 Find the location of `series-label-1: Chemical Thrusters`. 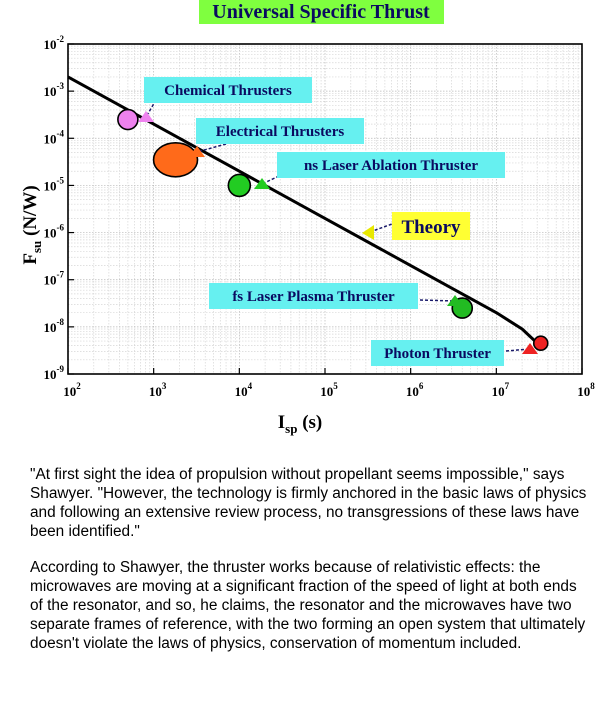

series-label-1: Chemical Thrusters is located at coordinates (228, 91).